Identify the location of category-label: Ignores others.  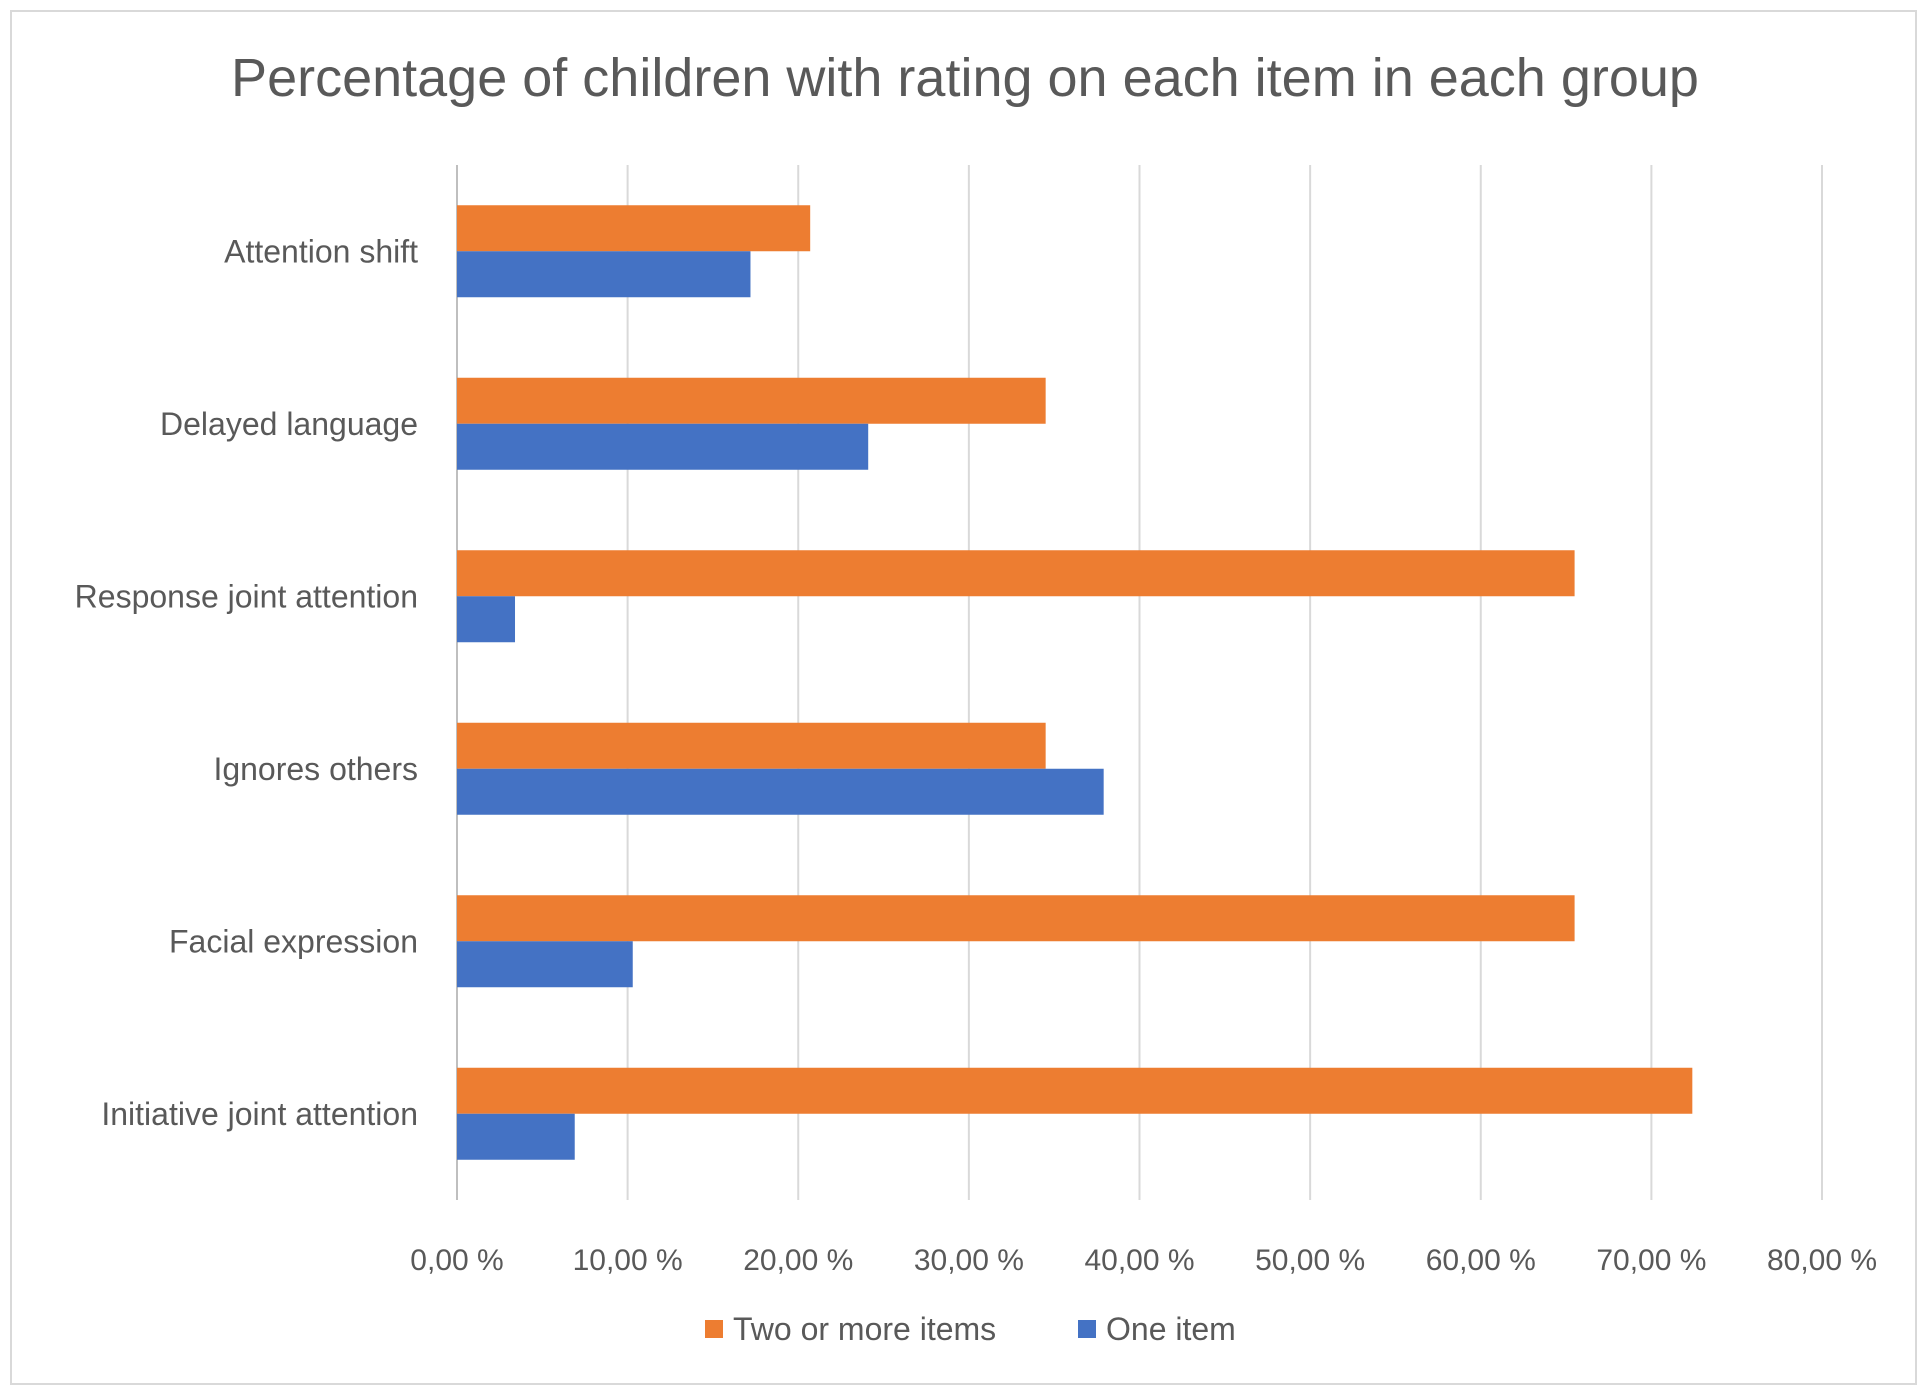
(315, 769).